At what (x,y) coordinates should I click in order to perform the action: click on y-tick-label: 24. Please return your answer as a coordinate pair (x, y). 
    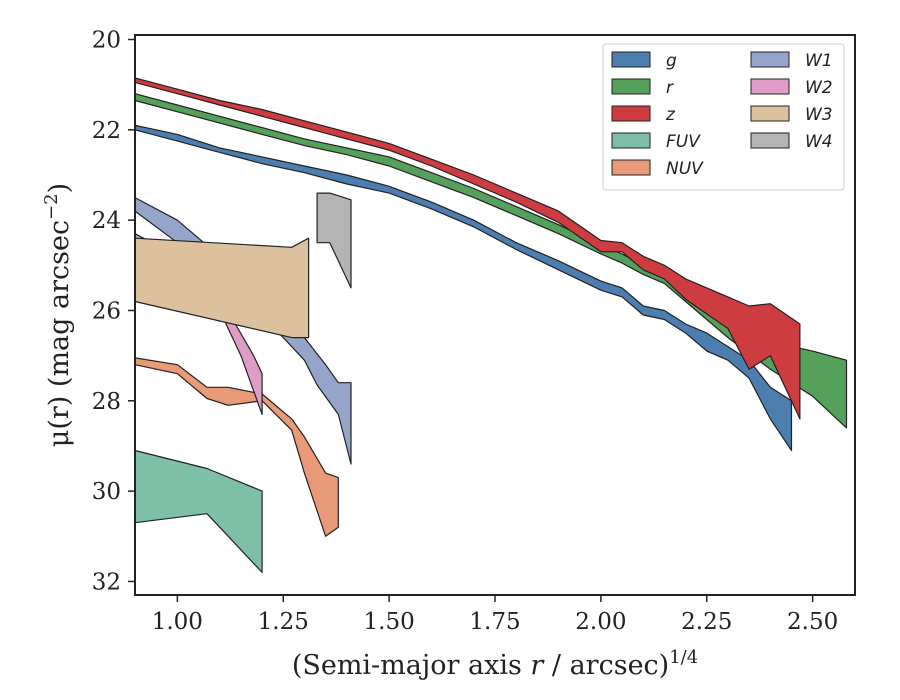
    Looking at the image, I should click on (106, 221).